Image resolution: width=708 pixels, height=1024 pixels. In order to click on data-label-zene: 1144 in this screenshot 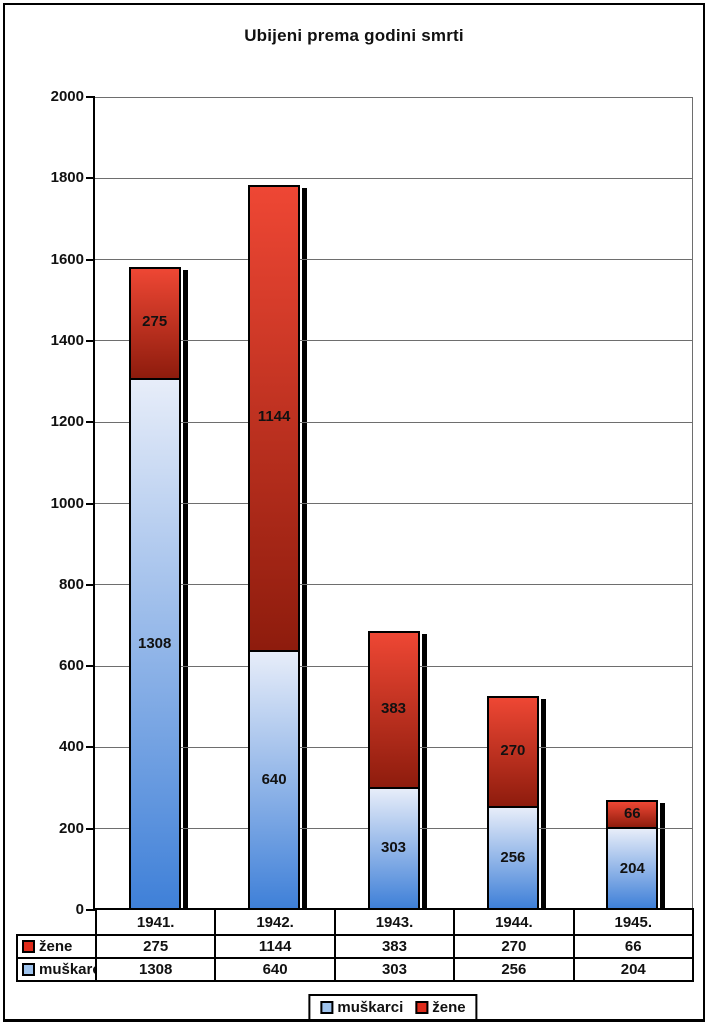, I will do `click(274, 417)`.